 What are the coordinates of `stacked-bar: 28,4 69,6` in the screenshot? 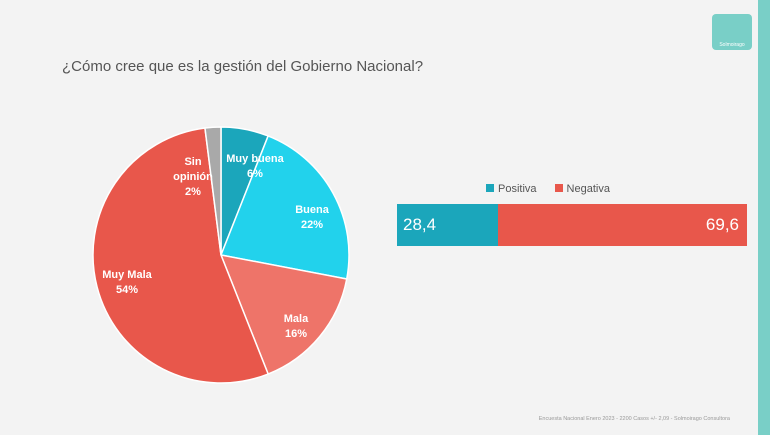 It's located at (572, 225).